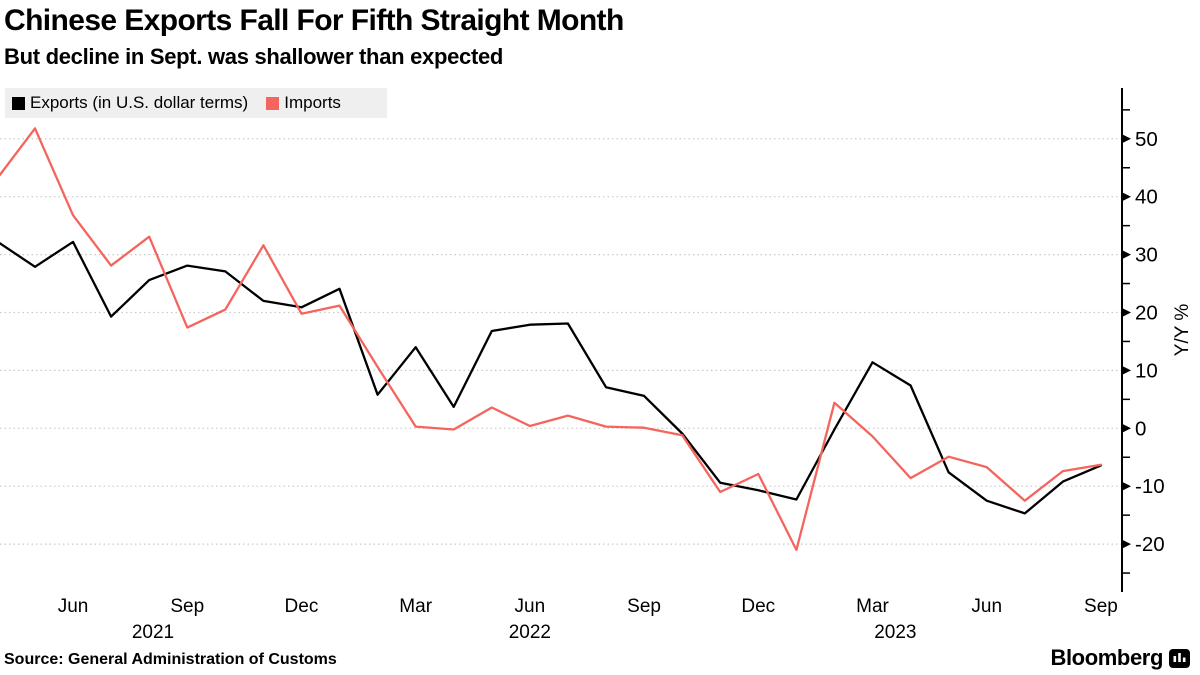  Describe the element at coordinates (1140, 428) in the screenshot. I see `y-tick-label: 0` at that location.